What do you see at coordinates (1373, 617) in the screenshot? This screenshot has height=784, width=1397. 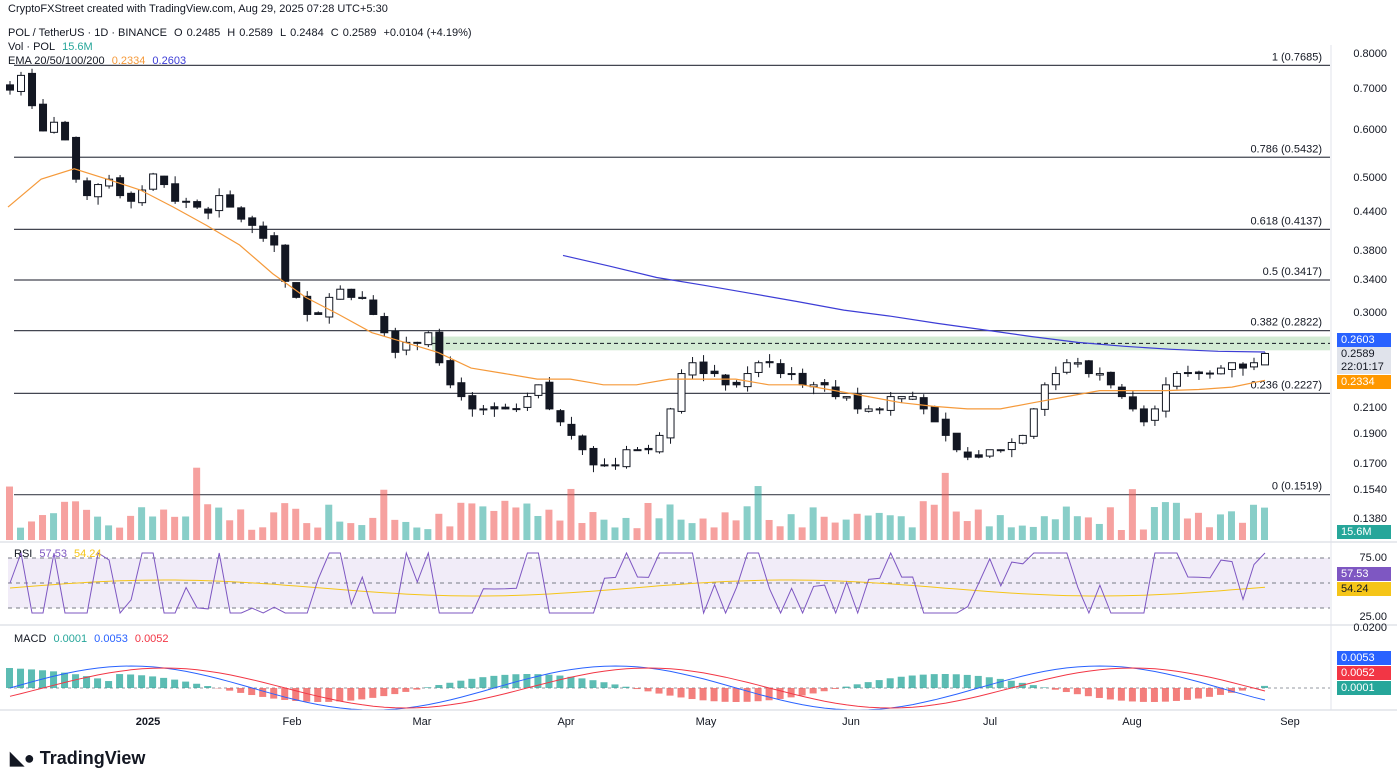 I see `rsi-tick-label: 25.00` at bounding box center [1373, 617].